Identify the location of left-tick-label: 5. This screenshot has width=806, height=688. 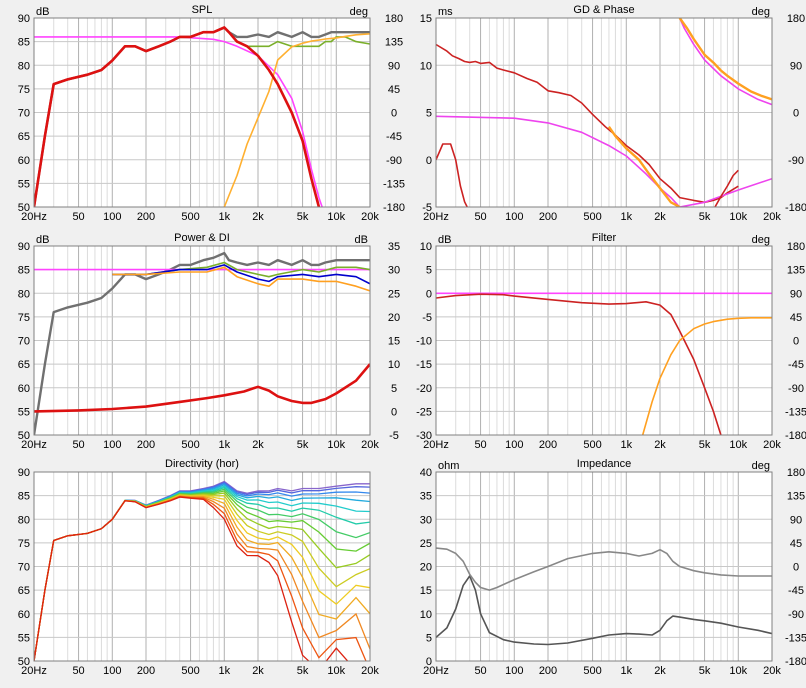
(429, 638).